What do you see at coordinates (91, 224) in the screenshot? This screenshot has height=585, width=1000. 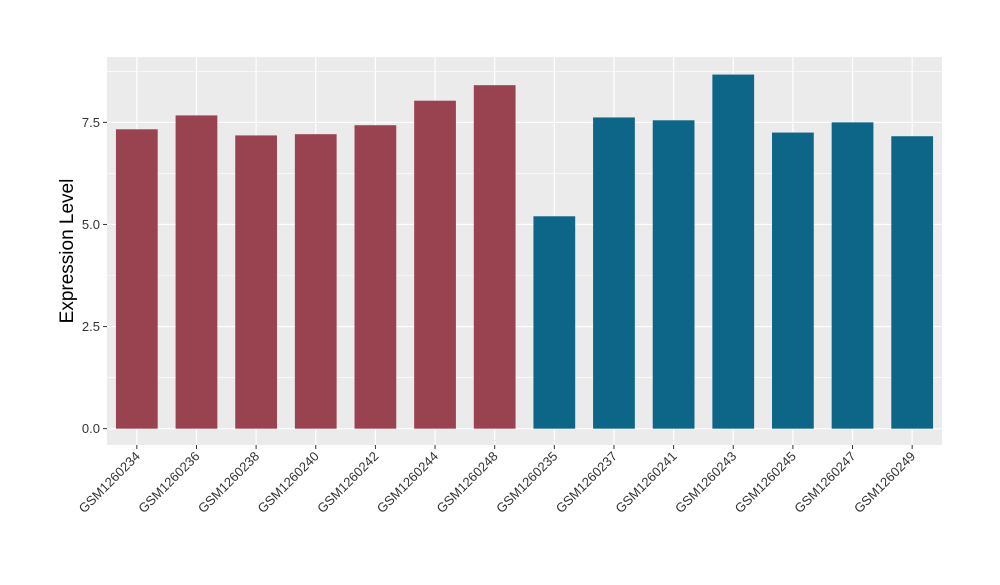 I see `y-tick-label: 5.0` at bounding box center [91, 224].